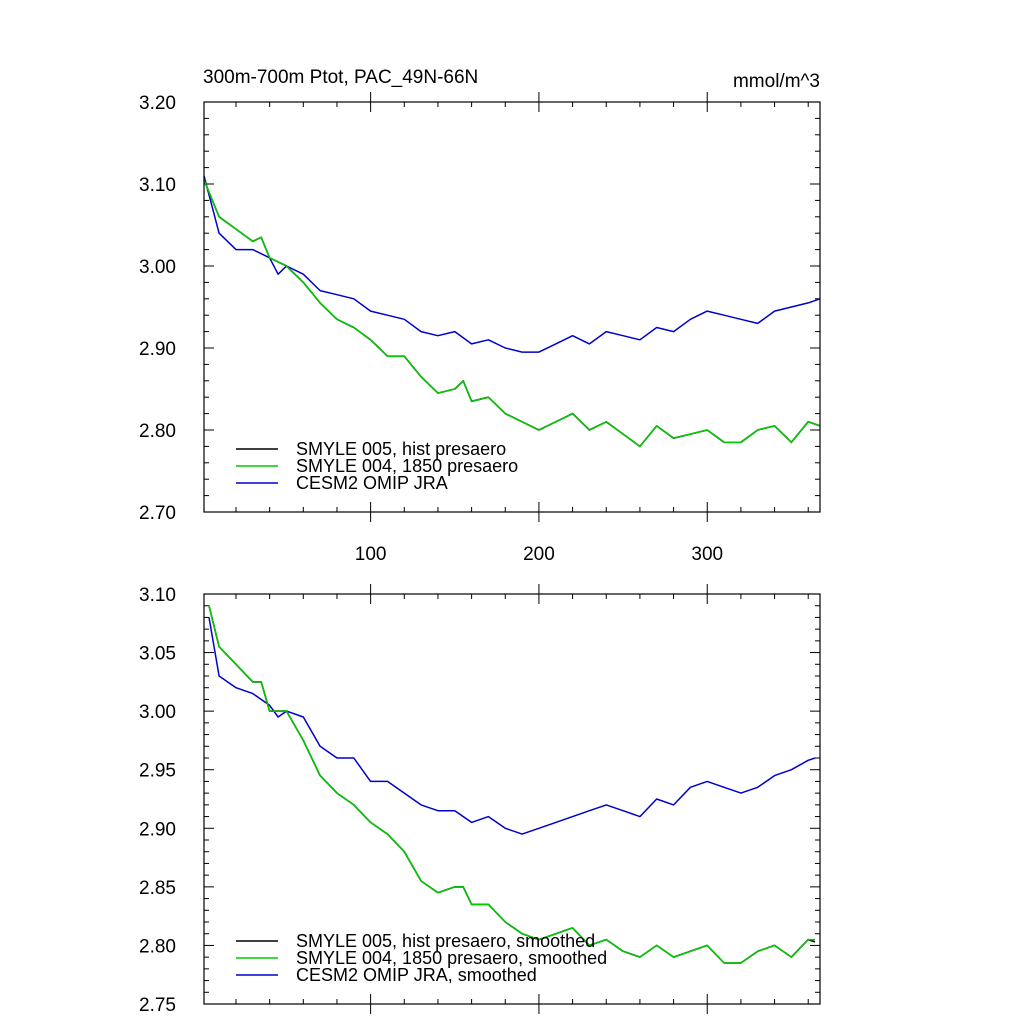 Image resolution: width=1024 pixels, height=1024 pixels. Describe the element at coordinates (157, 513) in the screenshot. I see `y-tick-label: 2.70` at that location.